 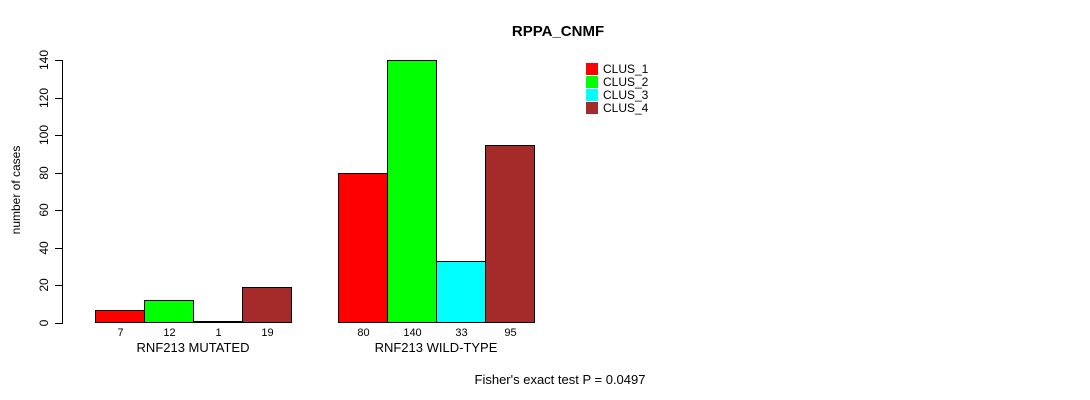 What do you see at coordinates (169, 311) in the screenshot?
I see `bar-clus_2-group1` at bounding box center [169, 311].